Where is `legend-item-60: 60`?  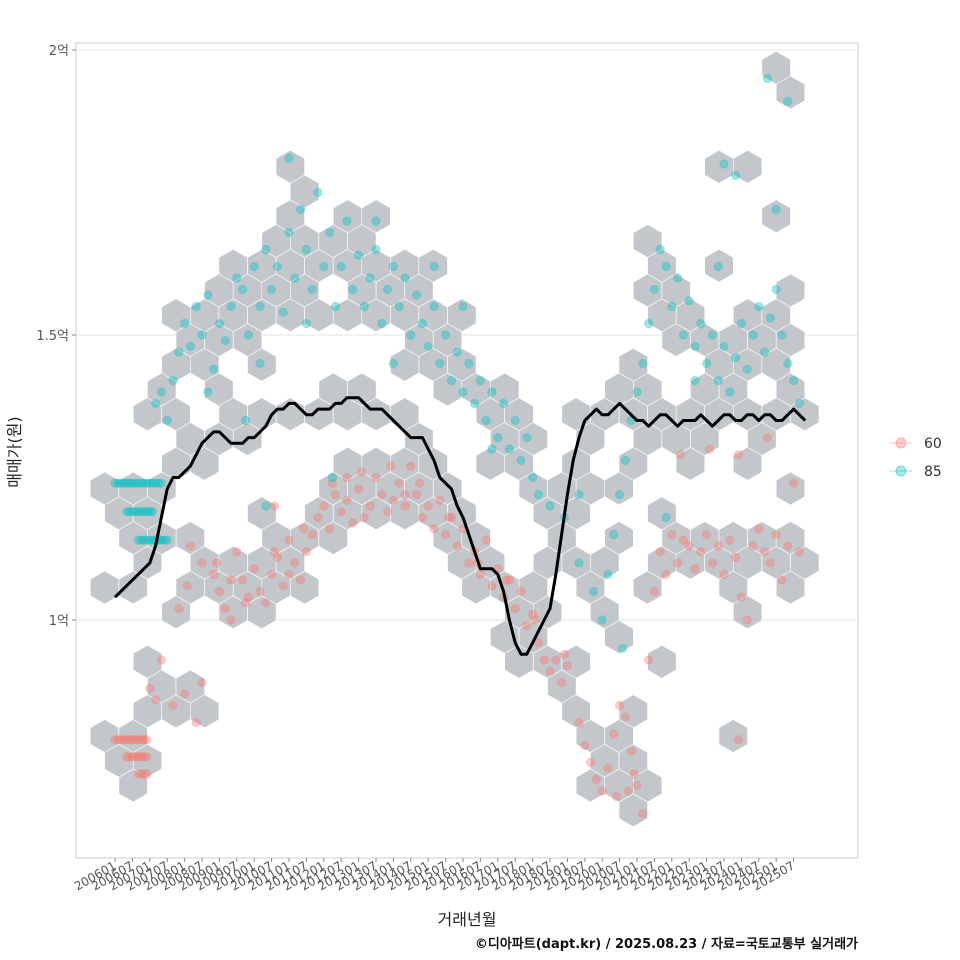
legend-item-60: 60 is located at coordinates (916, 444).